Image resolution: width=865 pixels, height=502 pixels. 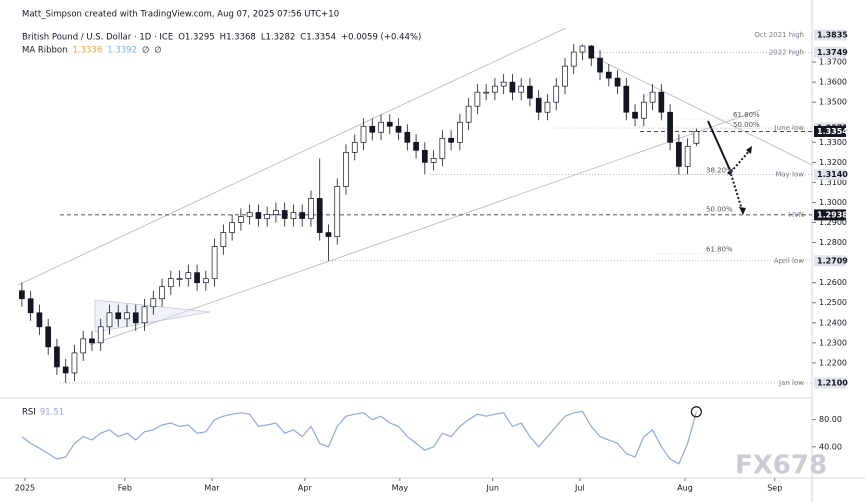 I want to click on indicator-value: 1.3392, so click(x=122, y=51).